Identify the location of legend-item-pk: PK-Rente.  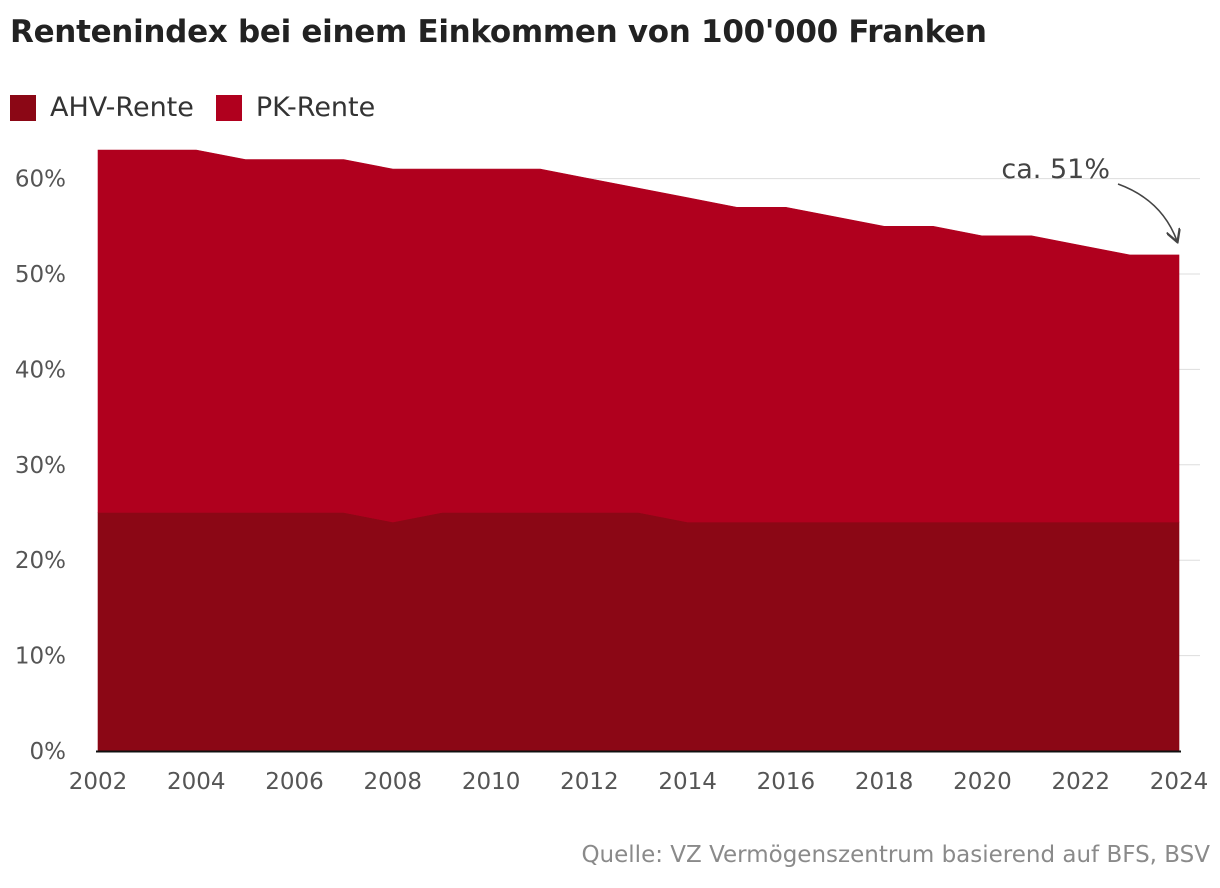
(295, 107).